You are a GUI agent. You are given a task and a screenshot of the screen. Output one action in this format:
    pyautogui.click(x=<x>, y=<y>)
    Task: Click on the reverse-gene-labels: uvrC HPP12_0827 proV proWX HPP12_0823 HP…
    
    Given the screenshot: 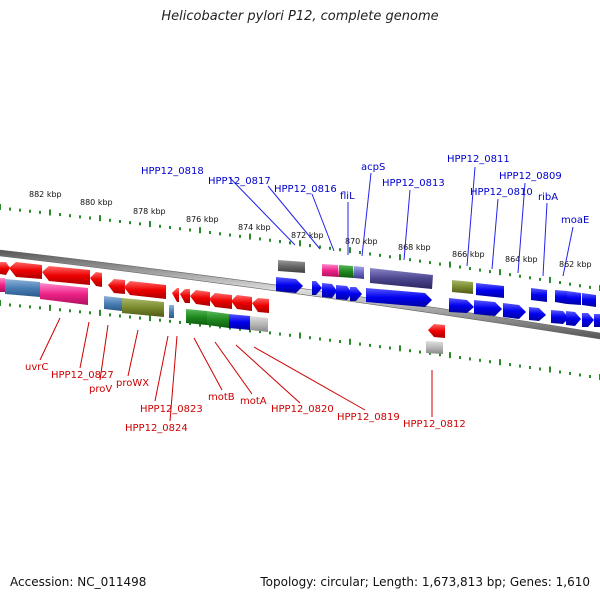 What is the action you would take?
    pyautogui.click(x=245, y=398)
    